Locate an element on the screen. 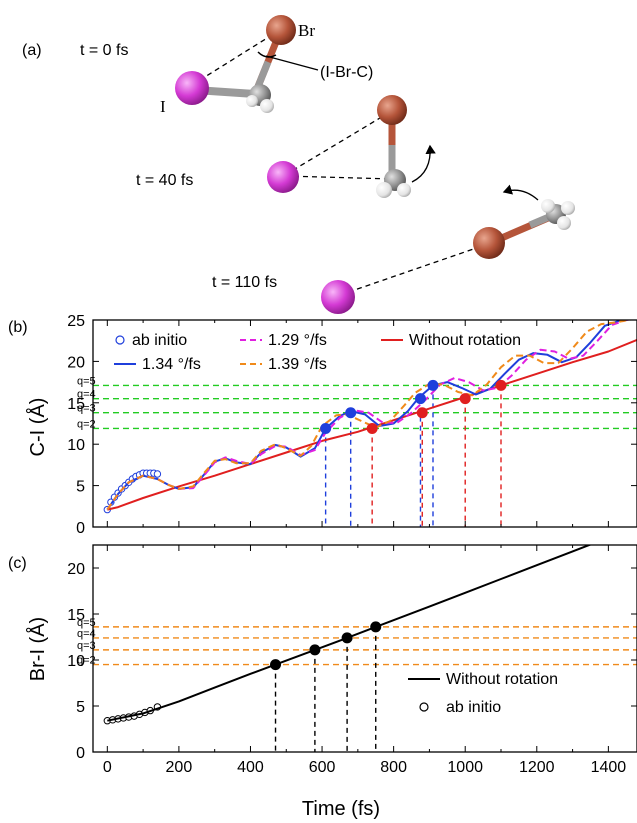 This screenshot has height=823, width=637. x-tick-label: 400 is located at coordinates (250, 767).